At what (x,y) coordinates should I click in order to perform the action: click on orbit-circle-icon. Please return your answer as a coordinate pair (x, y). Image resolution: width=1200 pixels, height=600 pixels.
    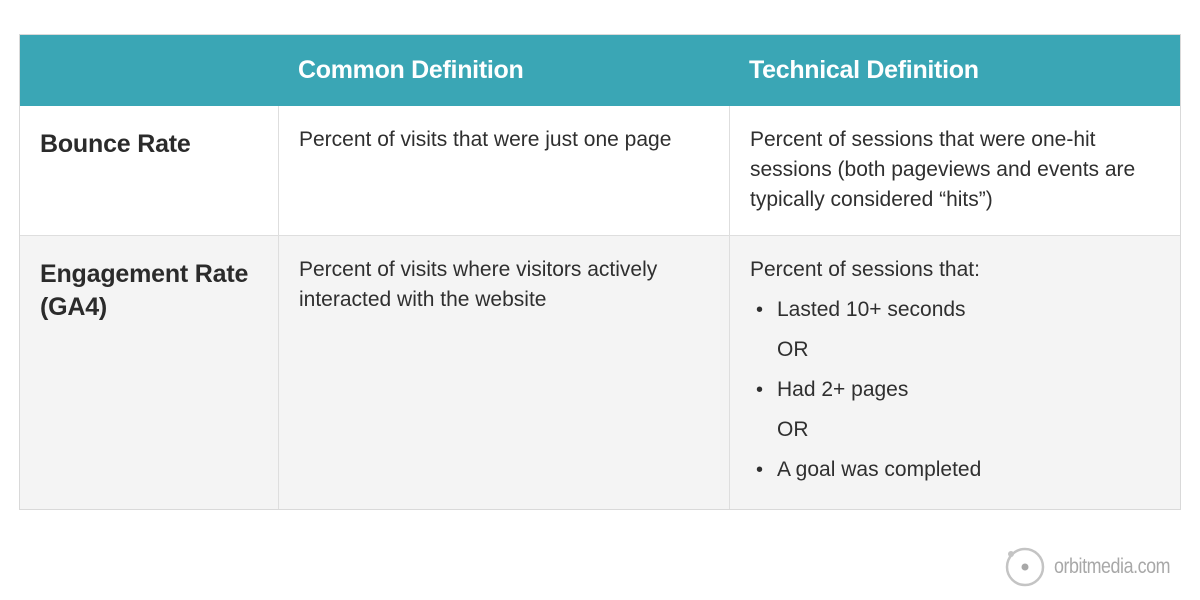
    Looking at the image, I should click on (1025, 567).